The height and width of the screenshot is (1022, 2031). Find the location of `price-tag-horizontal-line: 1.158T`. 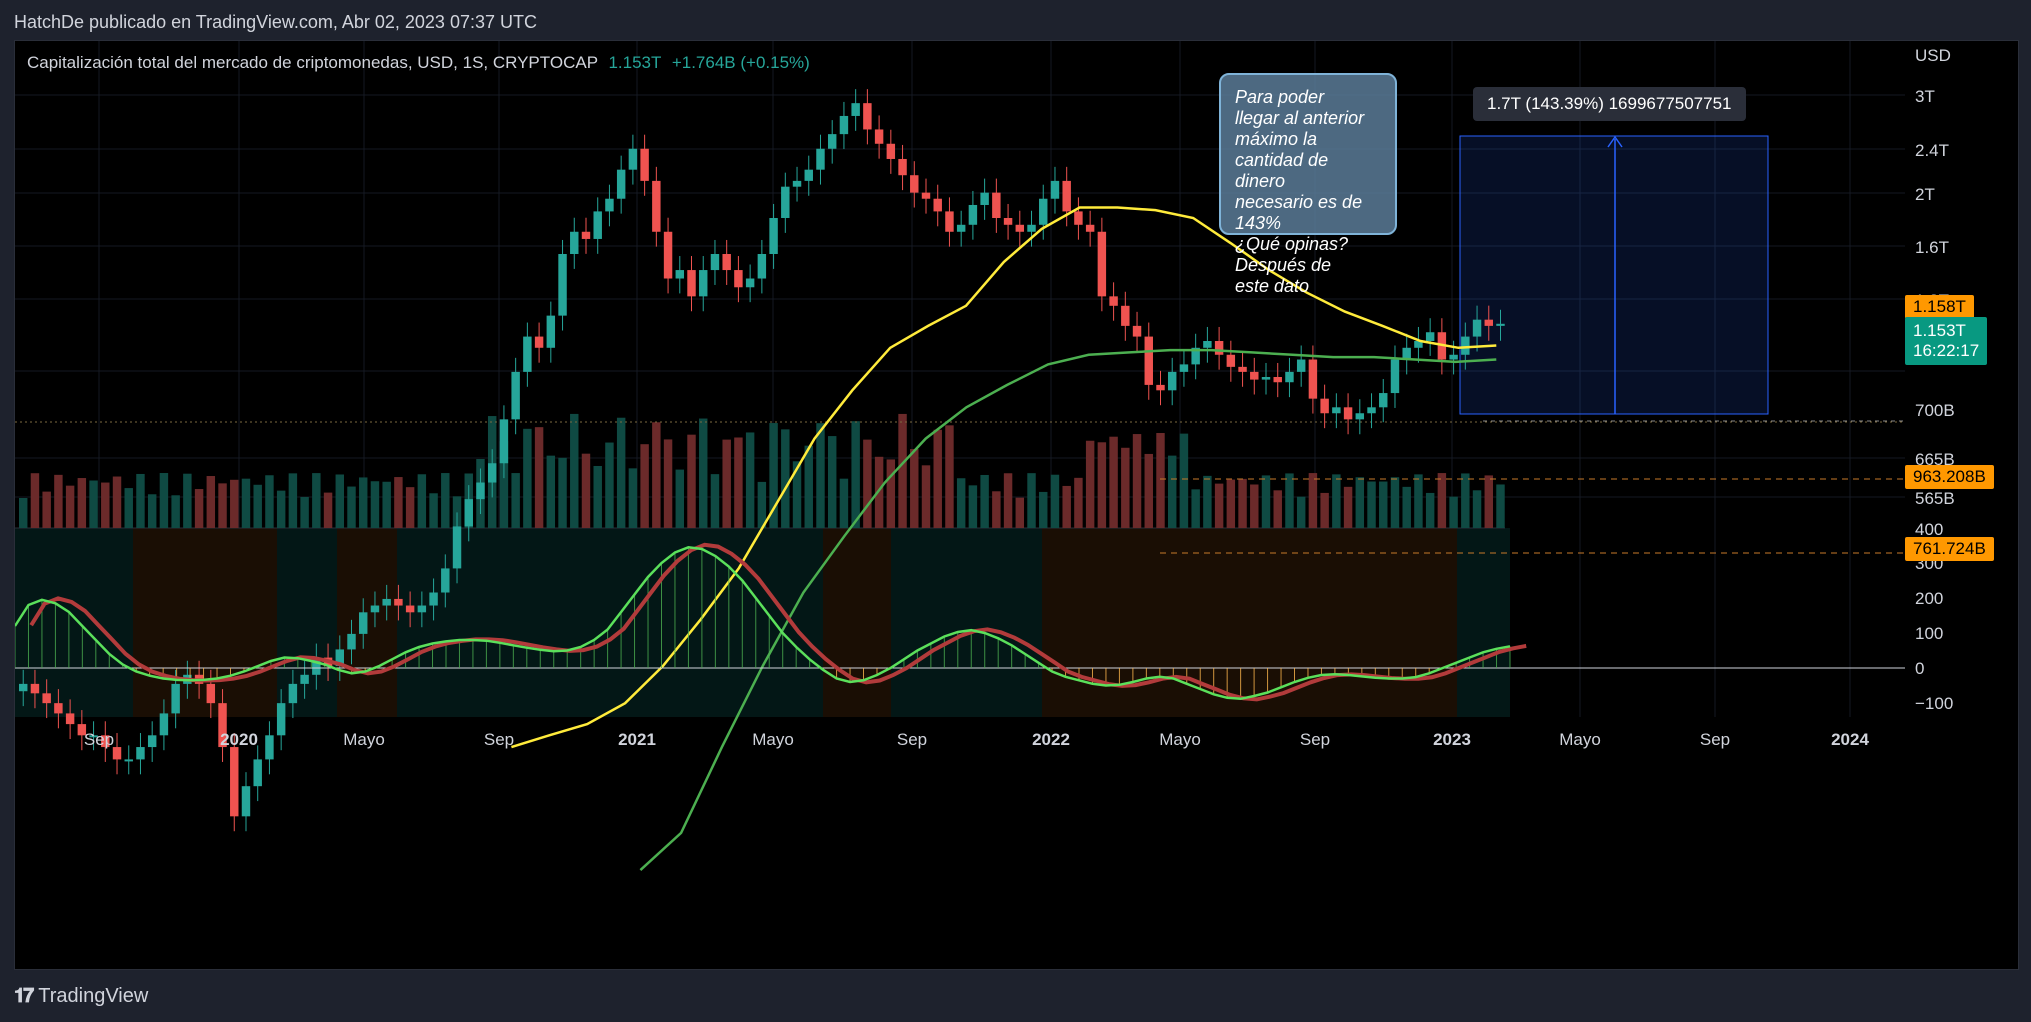

price-tag-horizontal-line: 1.158T is located at coordinates (1939, 307).